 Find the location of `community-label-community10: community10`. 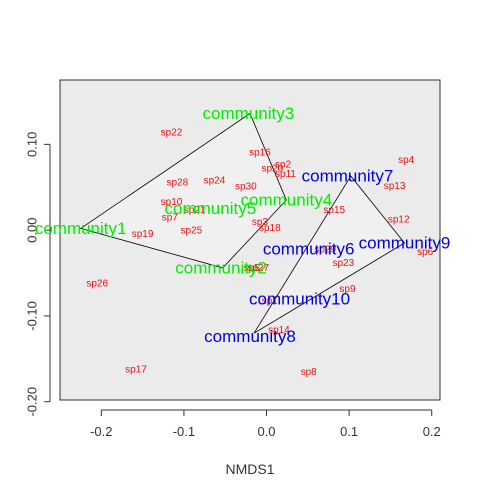

community-label-community10: community10 is located at coordinates (299, 298).